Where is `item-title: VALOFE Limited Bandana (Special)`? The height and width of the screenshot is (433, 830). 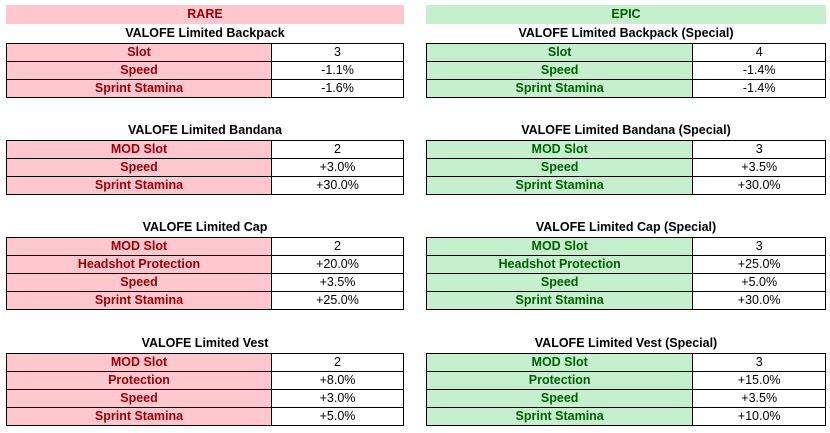 item-title: VALOFE Limited Bandana (Special) is located at coordinates (626, 130).